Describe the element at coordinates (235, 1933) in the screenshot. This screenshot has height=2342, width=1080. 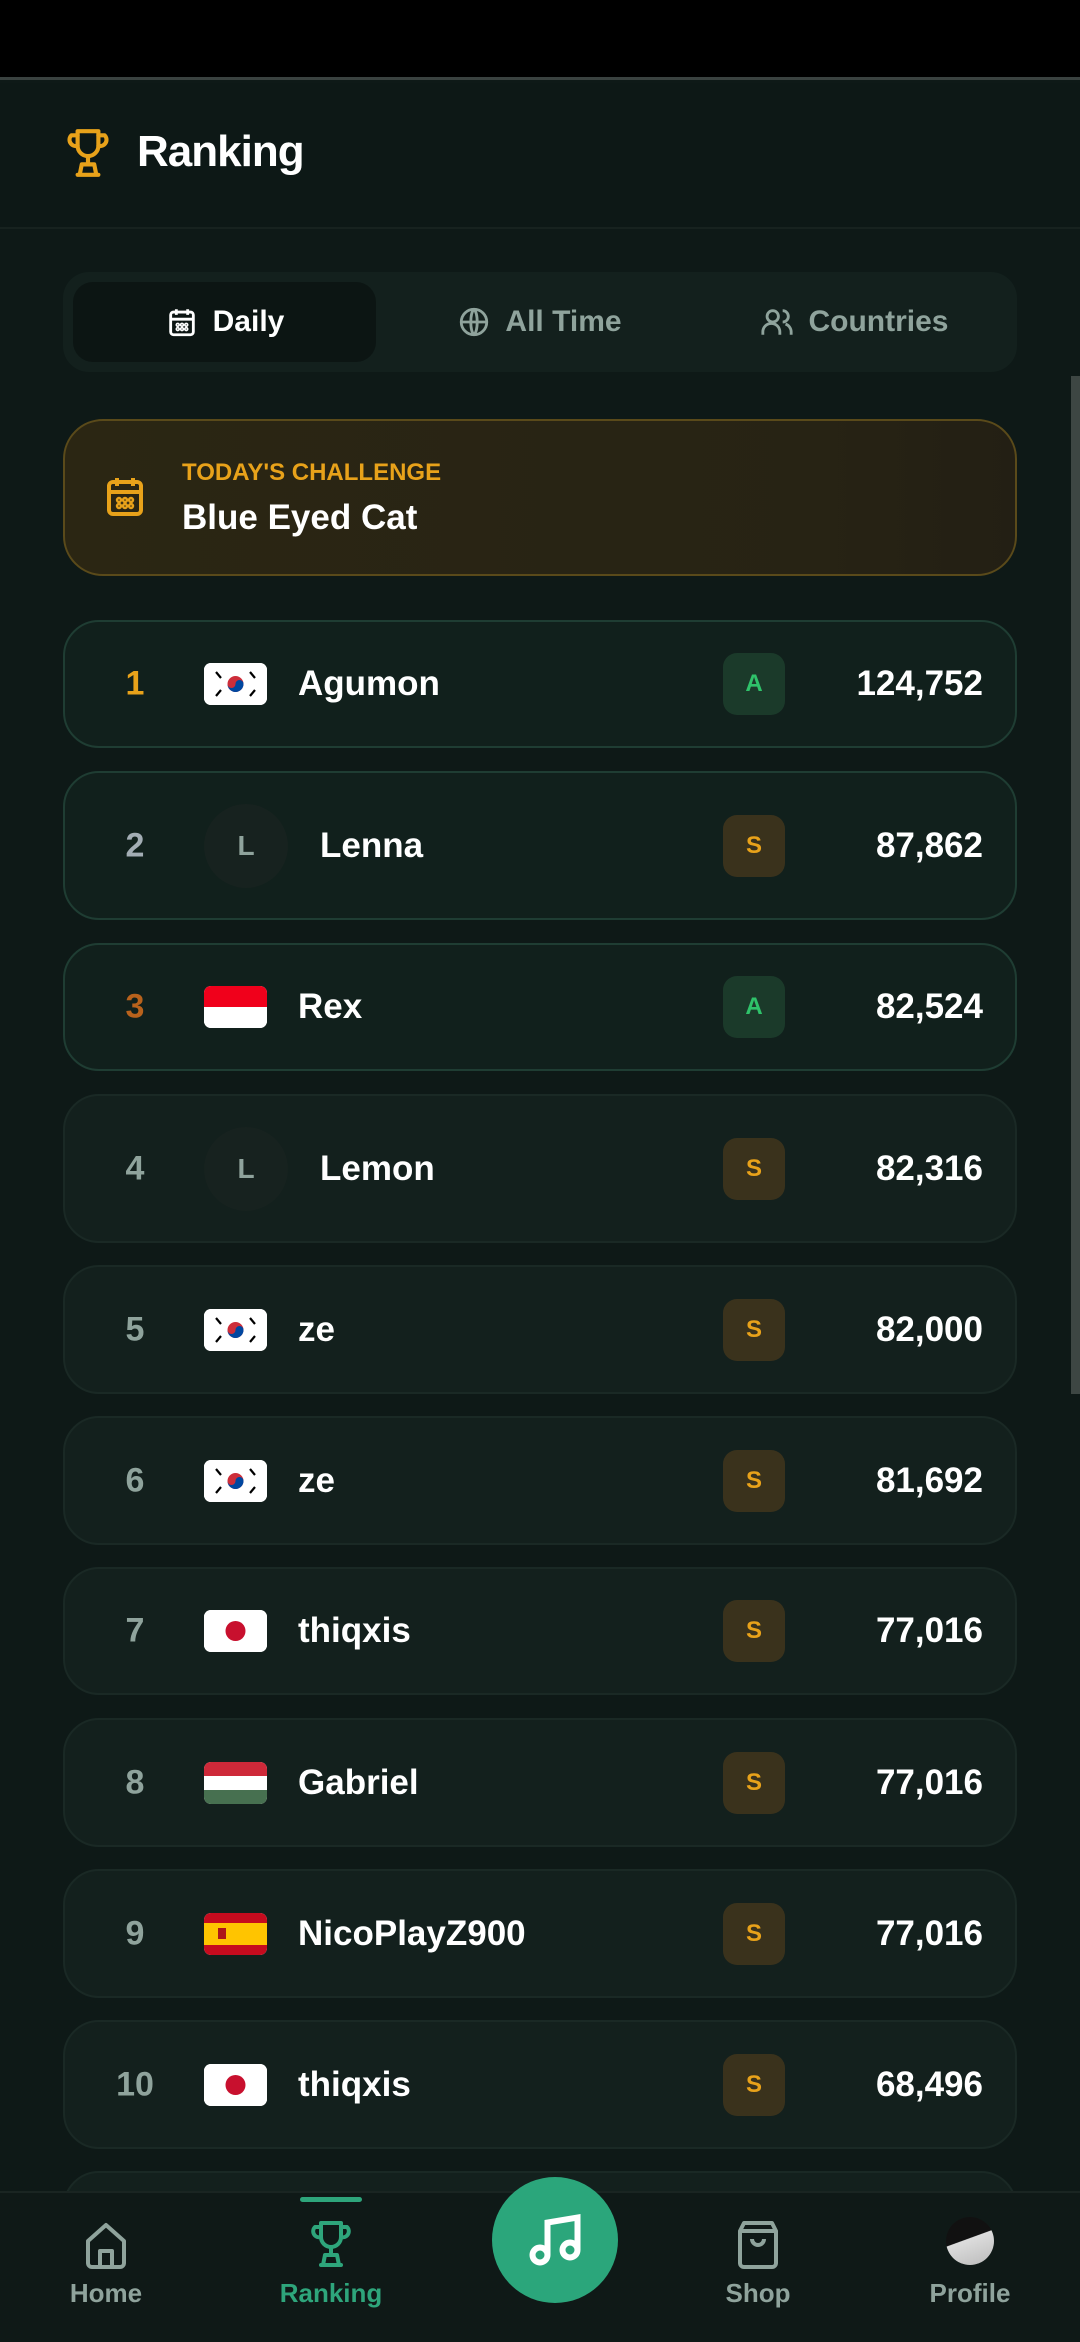
I see `country-flag-es` at that location.